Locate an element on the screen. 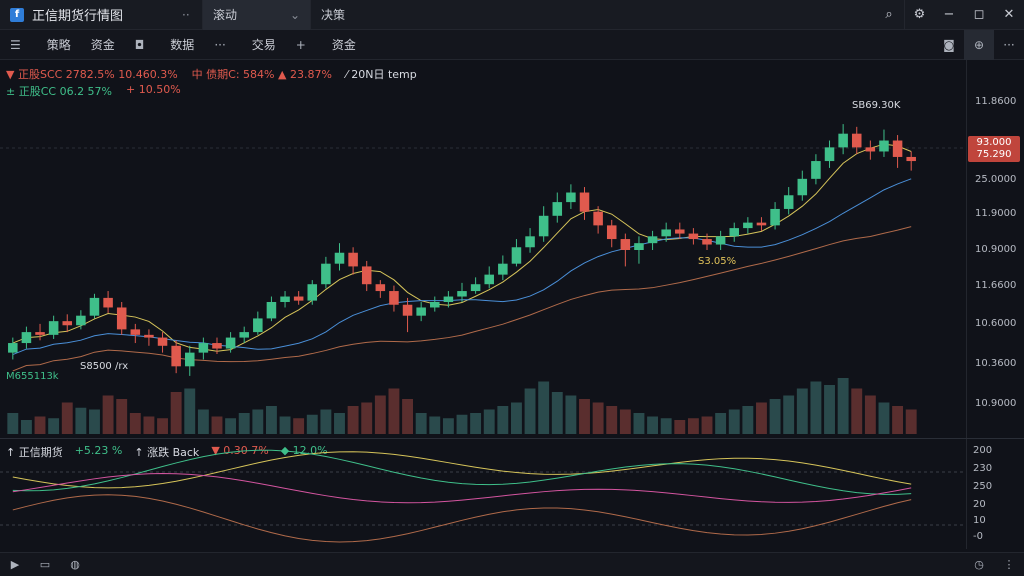 The width and height of the screenshot is (1024, 576). tab-scroll: 滚动 ⌄ is located at coordinates (256, 15).